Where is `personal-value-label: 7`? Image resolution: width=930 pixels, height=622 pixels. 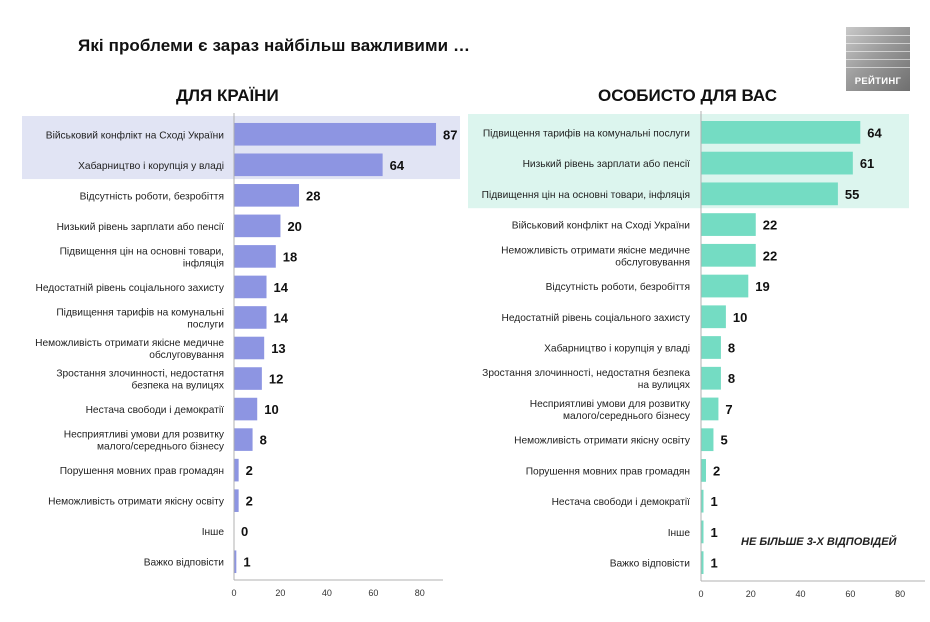
personal-value-label: 7 is located at coordinates (728, 409).